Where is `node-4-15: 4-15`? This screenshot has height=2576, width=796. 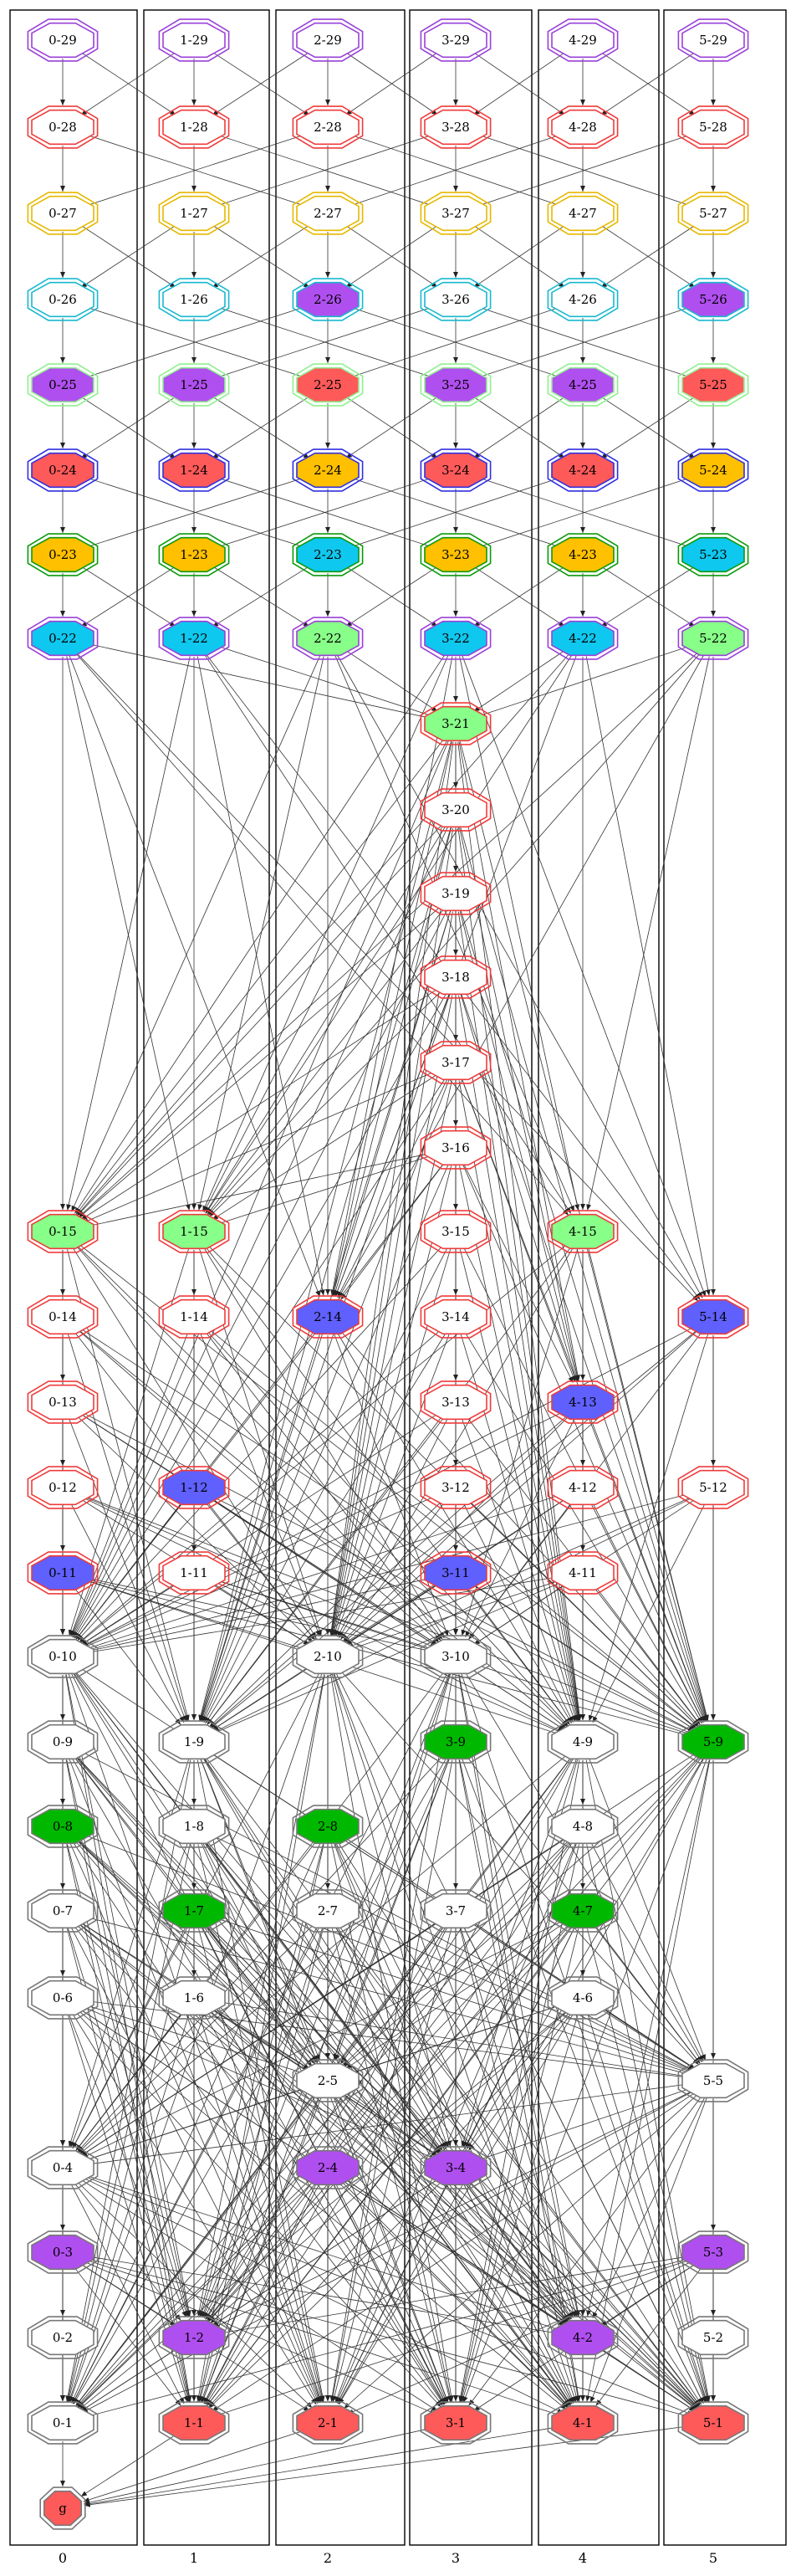 node-4-15: 4-15 is located at coordinates (583, 1232).